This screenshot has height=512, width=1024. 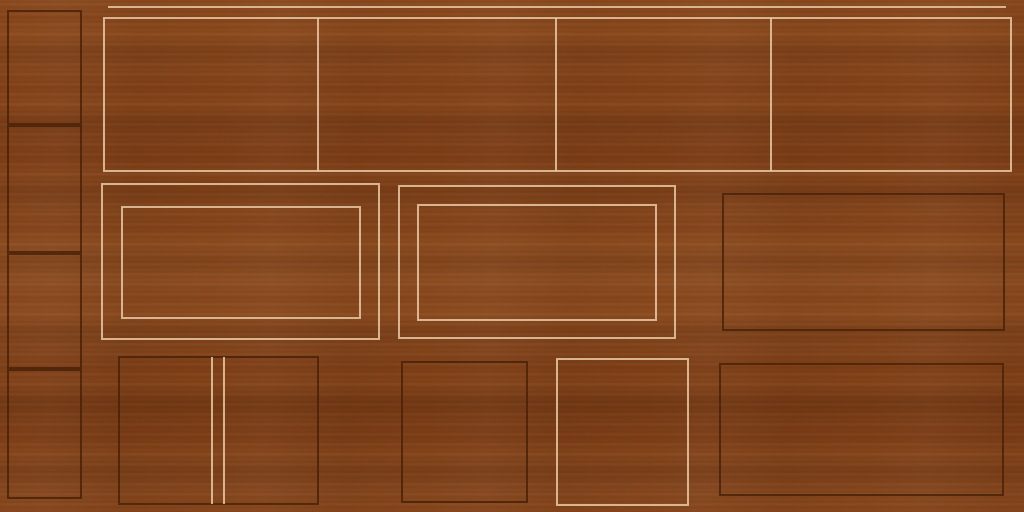 I want to click on middle-panel-2-inner, so click(x=537, y=262).